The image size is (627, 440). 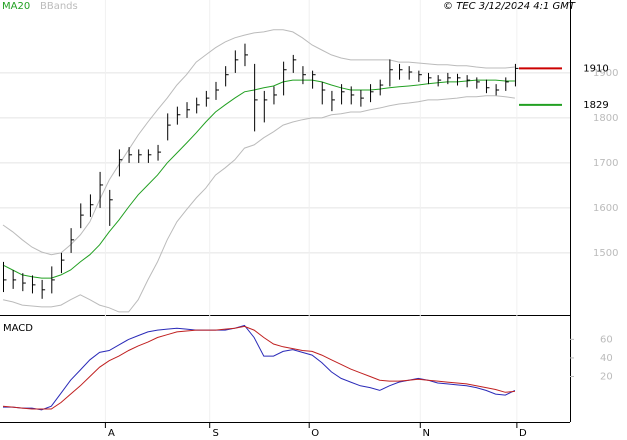 What do you see at coordinates (606, 377) in the screenshot?
I see `y-tick-label: 20` at bounding box center [606, 377].